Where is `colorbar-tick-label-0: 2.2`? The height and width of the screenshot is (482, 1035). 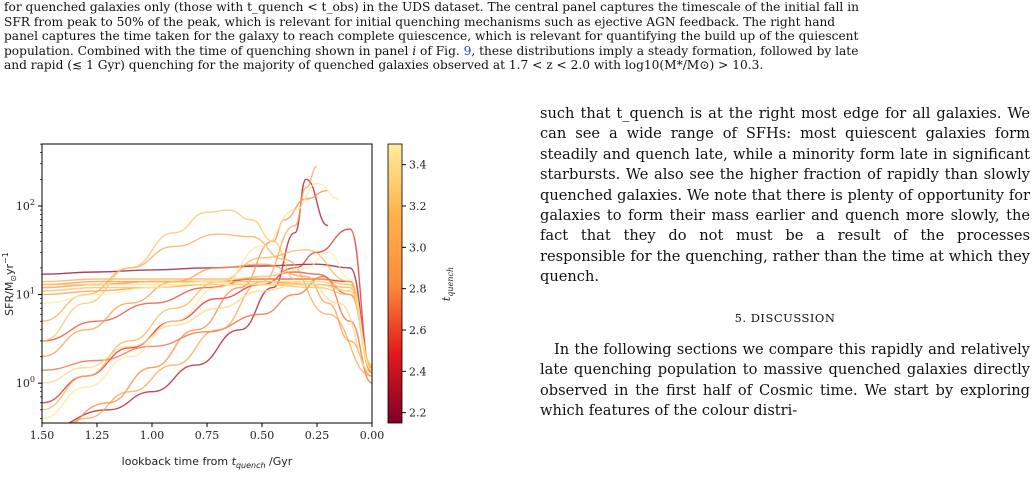
colorbar-tick-label-0: 2.2 is located at coordinates (418, 413).